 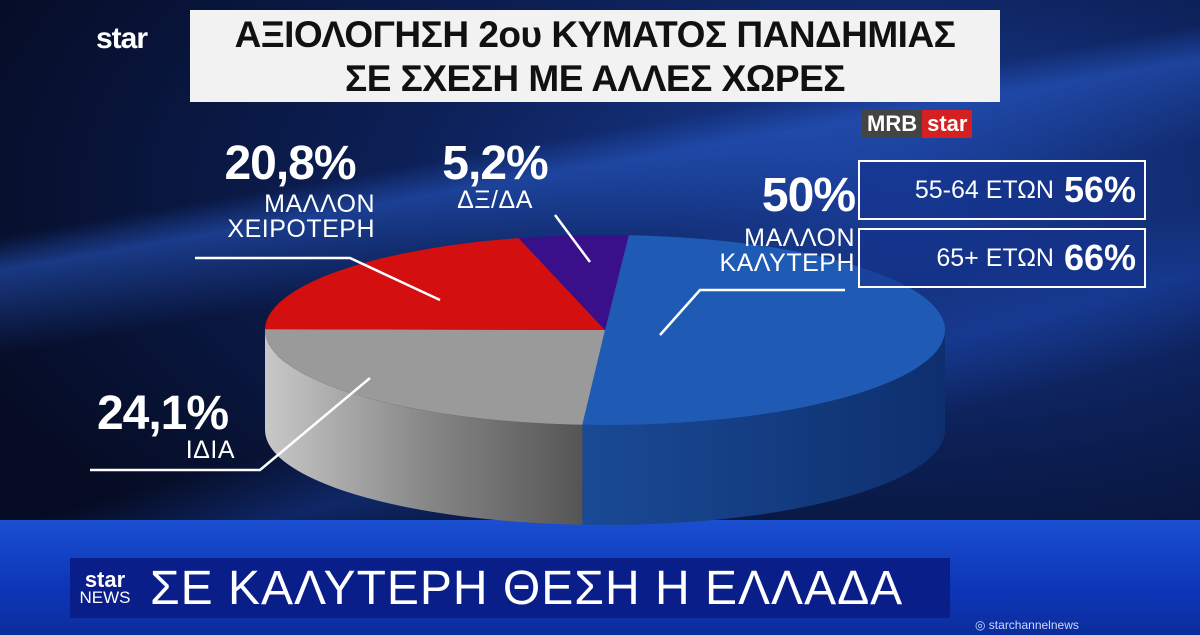 I want to click on age-label: 55-64 ΕΤΩΝ, so click(x=984, y=189).